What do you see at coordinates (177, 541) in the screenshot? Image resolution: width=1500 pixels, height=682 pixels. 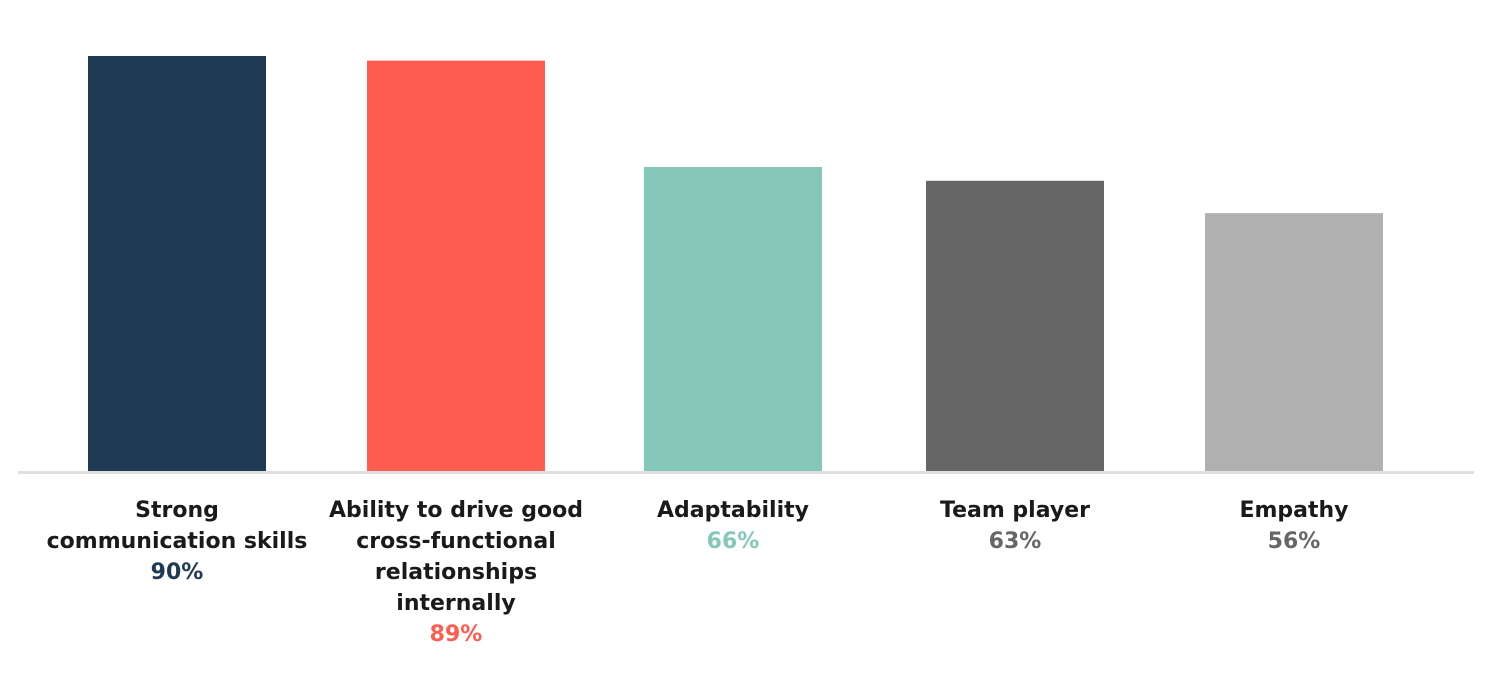 I see `category-label-1: communication skills` at bounding box center [177, 541].